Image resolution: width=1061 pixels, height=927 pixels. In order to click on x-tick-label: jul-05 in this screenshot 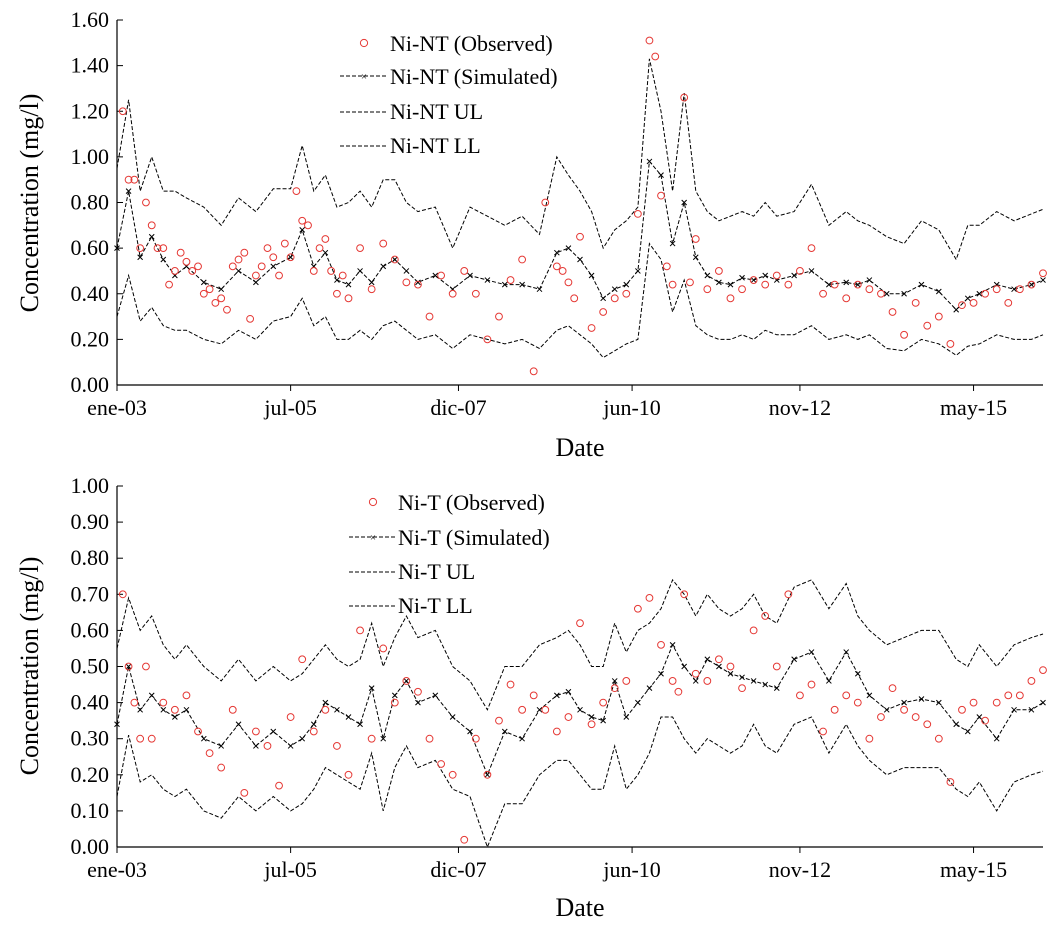, I will do `click(290, 869)`.